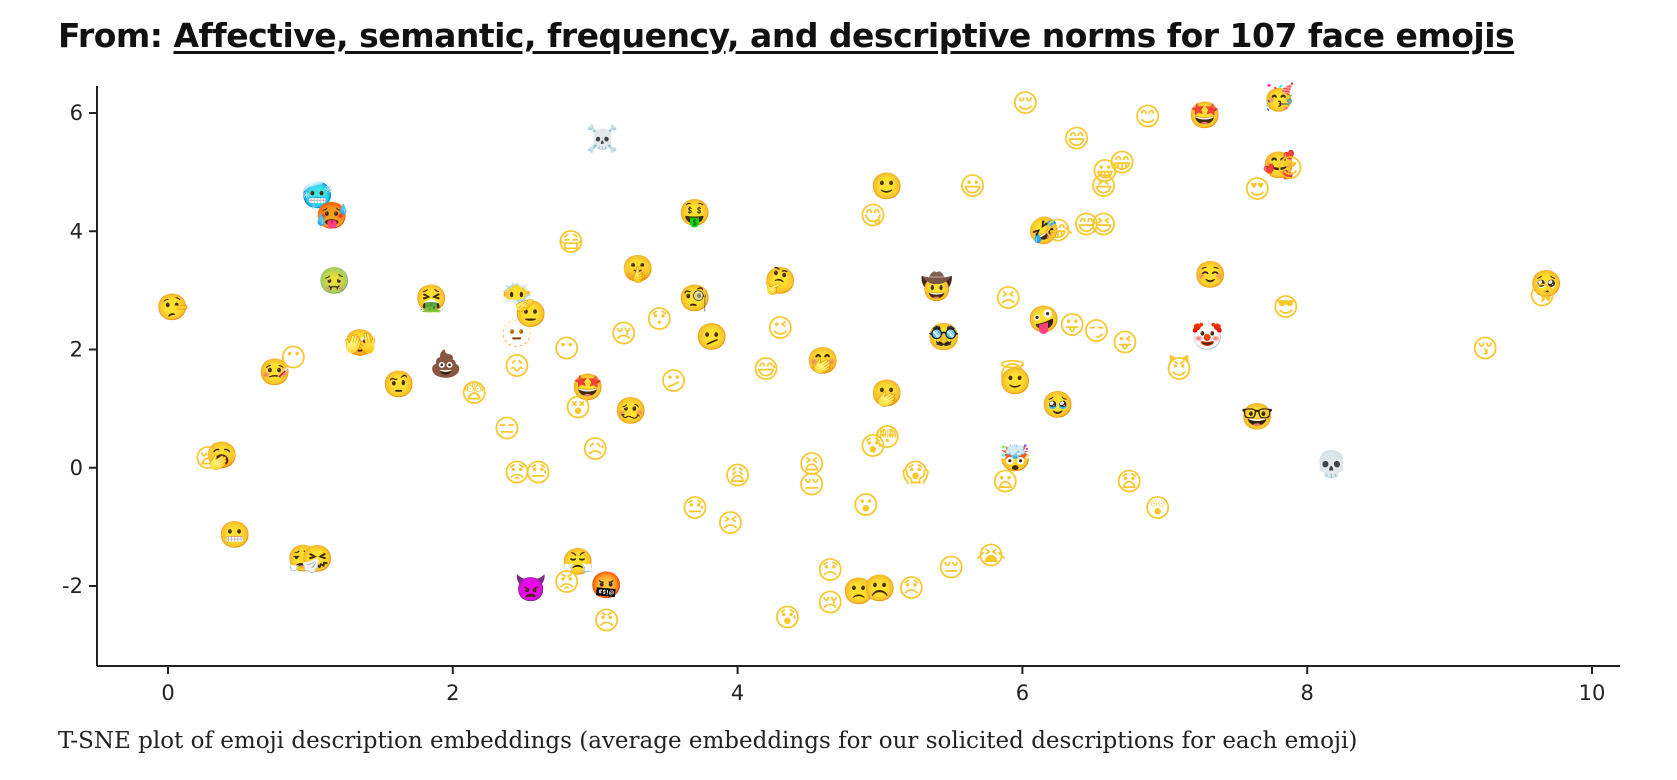 The image size is (1677, 780). I want to click on emoji-point: 🤑, so click(695, 214).